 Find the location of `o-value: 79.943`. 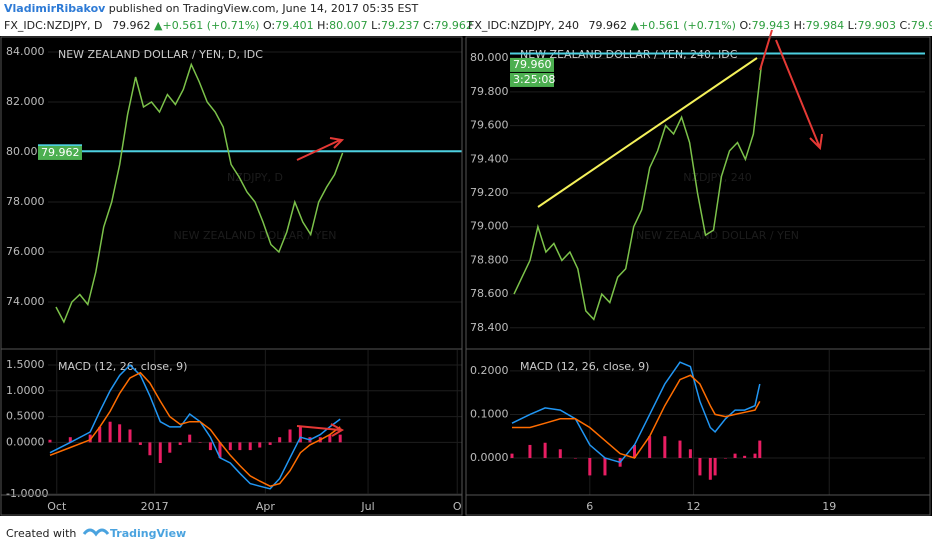

o-value: 79.943 is located at coordinates (771, 25).